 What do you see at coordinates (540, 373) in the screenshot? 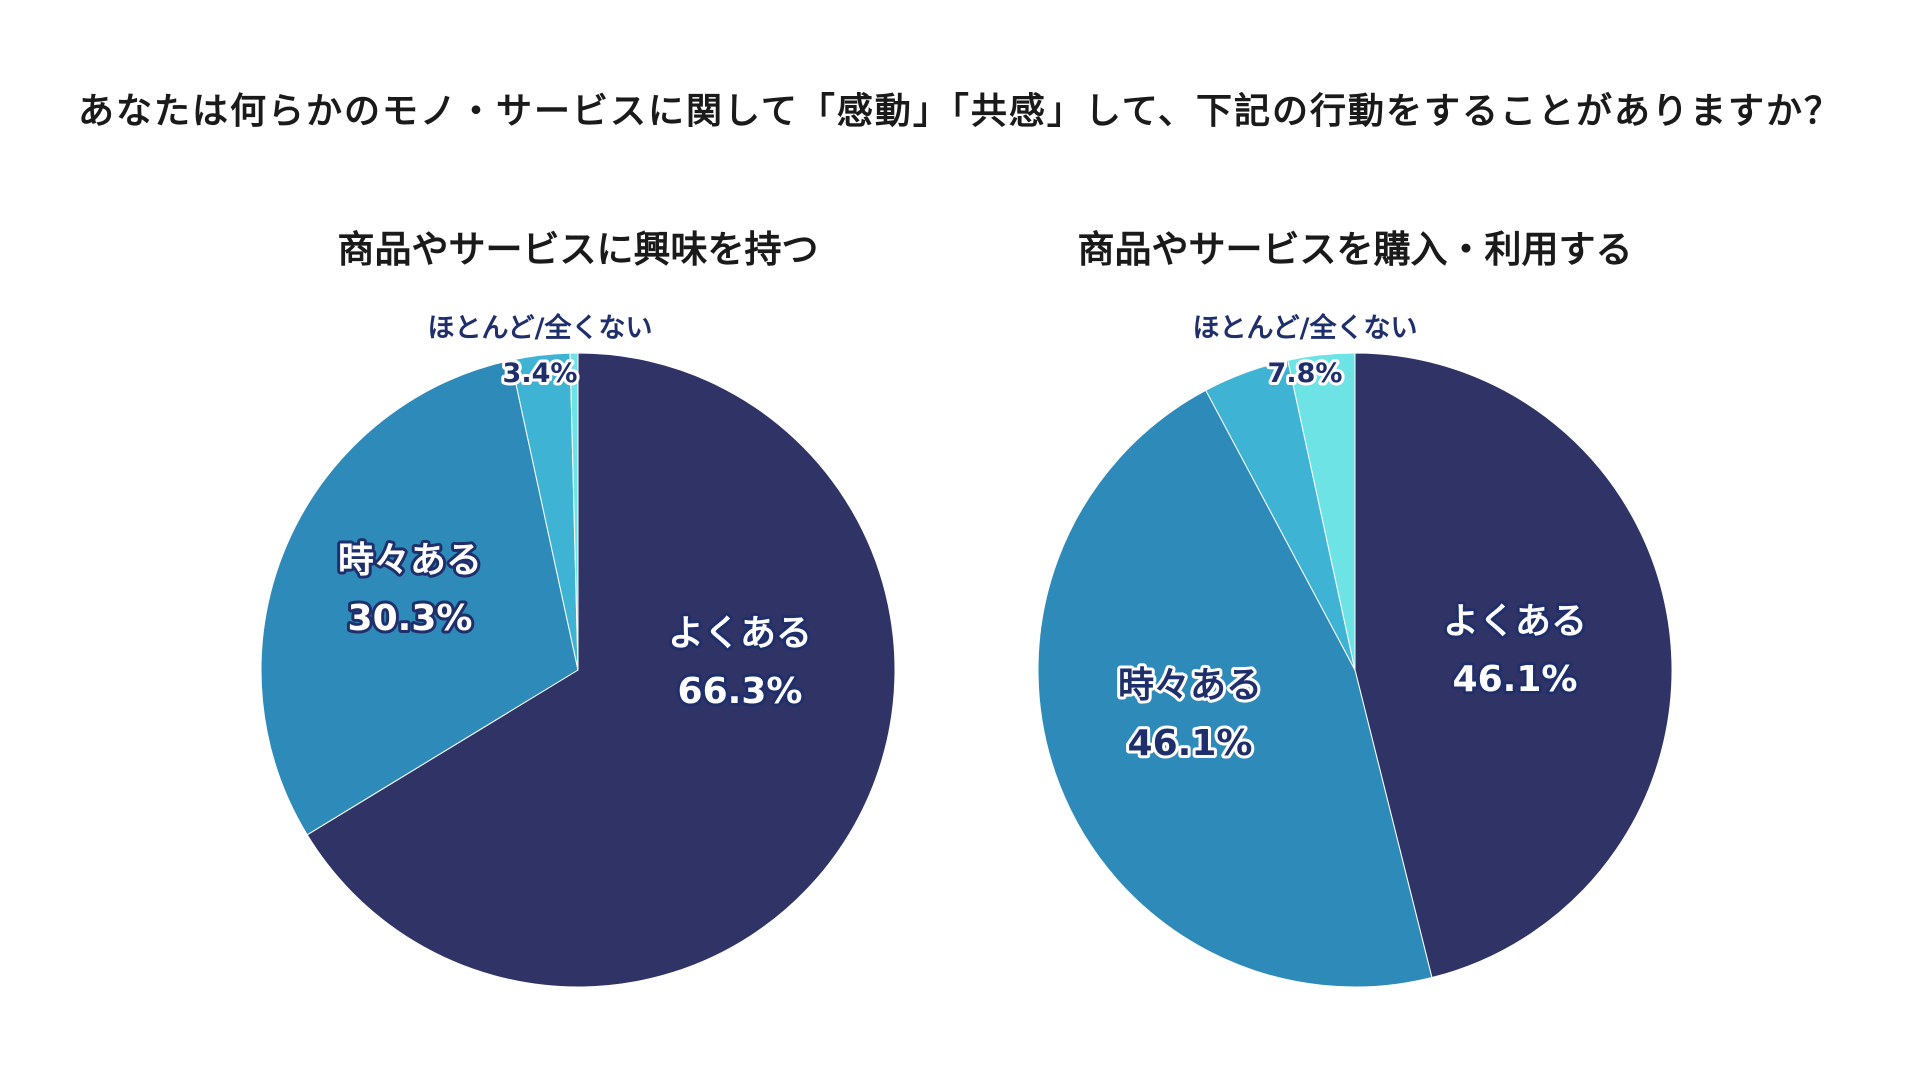
I see `combined-value: 3.4%` at bounding box center [540, 373].